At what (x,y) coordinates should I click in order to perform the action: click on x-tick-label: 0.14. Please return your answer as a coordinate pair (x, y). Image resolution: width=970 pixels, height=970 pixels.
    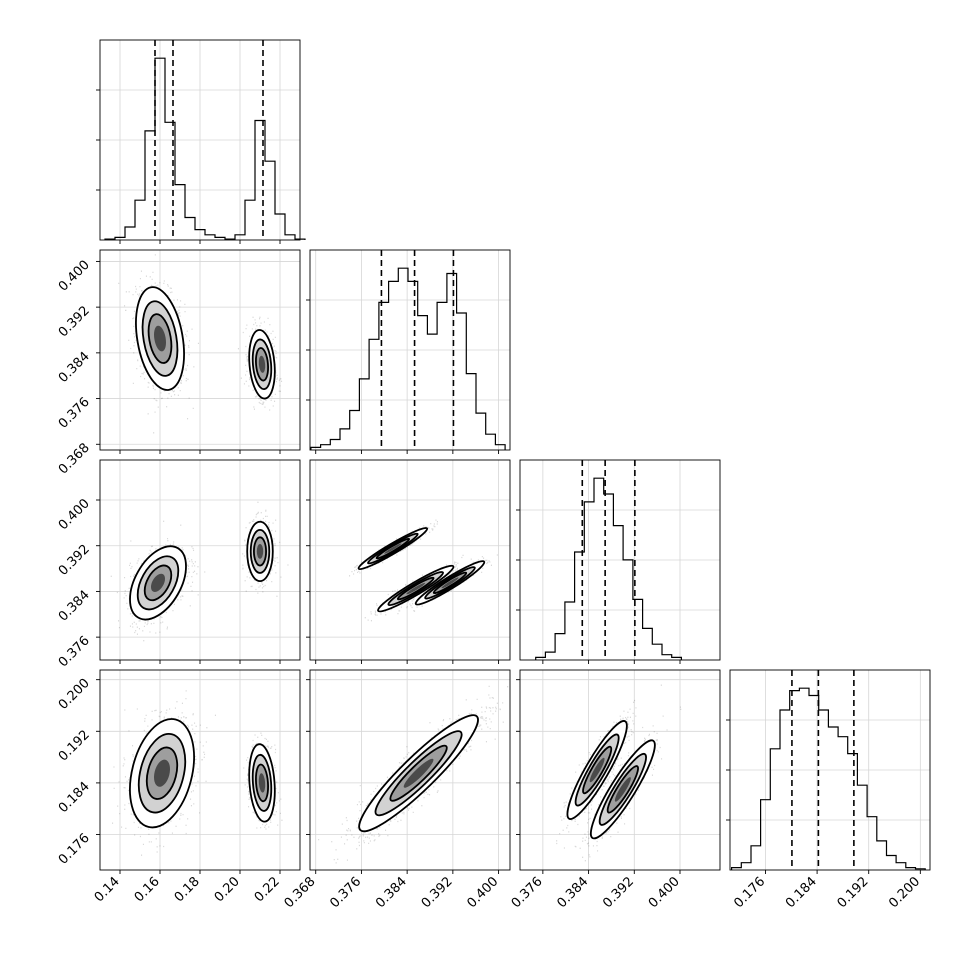
    Looking at the image, I should click on (107, 889).